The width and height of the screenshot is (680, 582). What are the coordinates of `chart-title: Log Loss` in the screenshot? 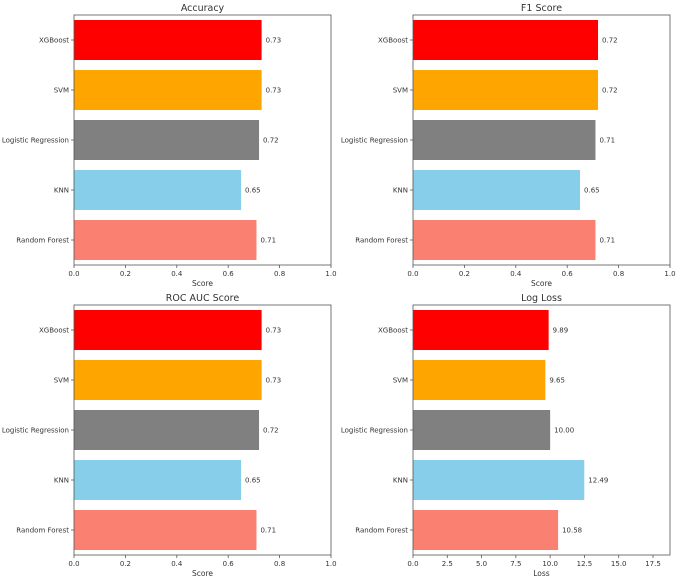 It's located at (541, 298).